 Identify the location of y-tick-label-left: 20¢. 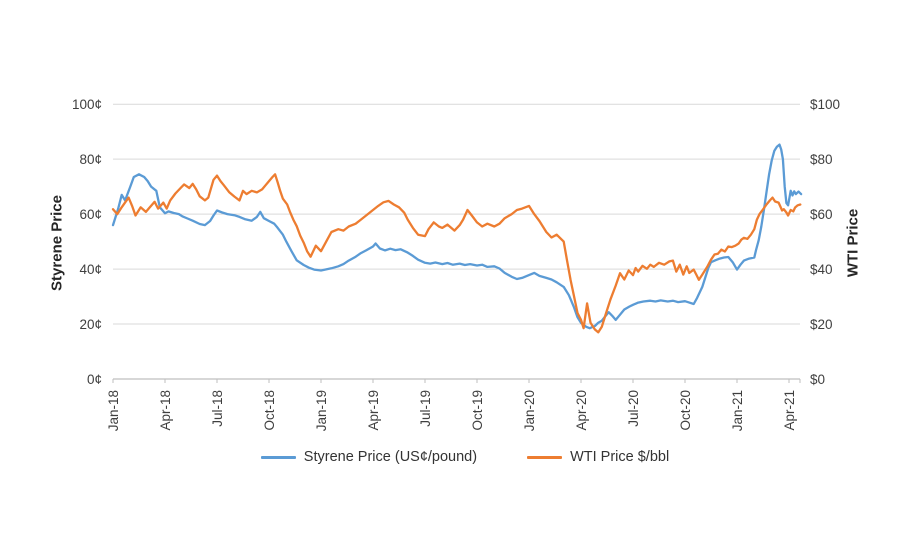
(90, 324).